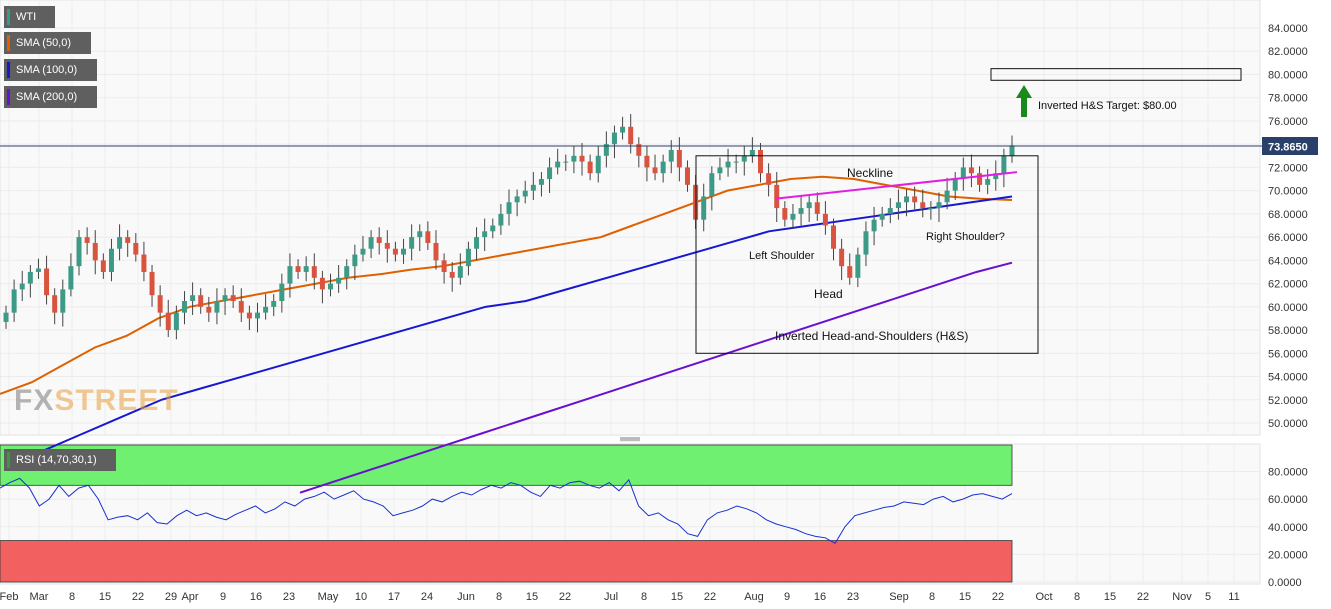  I want to click on current-price-label: 73.8650, so click(1288, 148).